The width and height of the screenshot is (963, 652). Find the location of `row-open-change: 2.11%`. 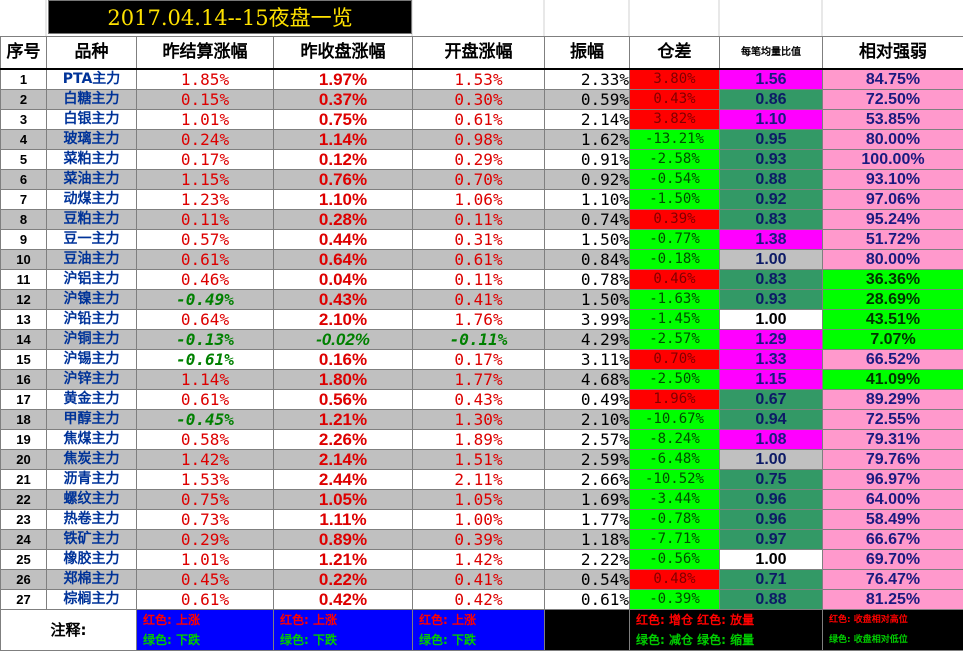

row-open-change: 2.11% is located at coordinates (478, 479).